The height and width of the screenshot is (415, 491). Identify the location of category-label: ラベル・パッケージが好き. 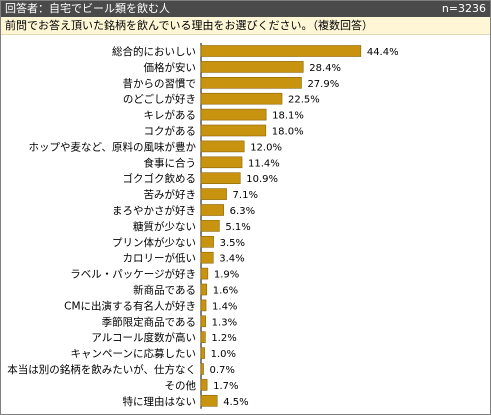
(133, 274).